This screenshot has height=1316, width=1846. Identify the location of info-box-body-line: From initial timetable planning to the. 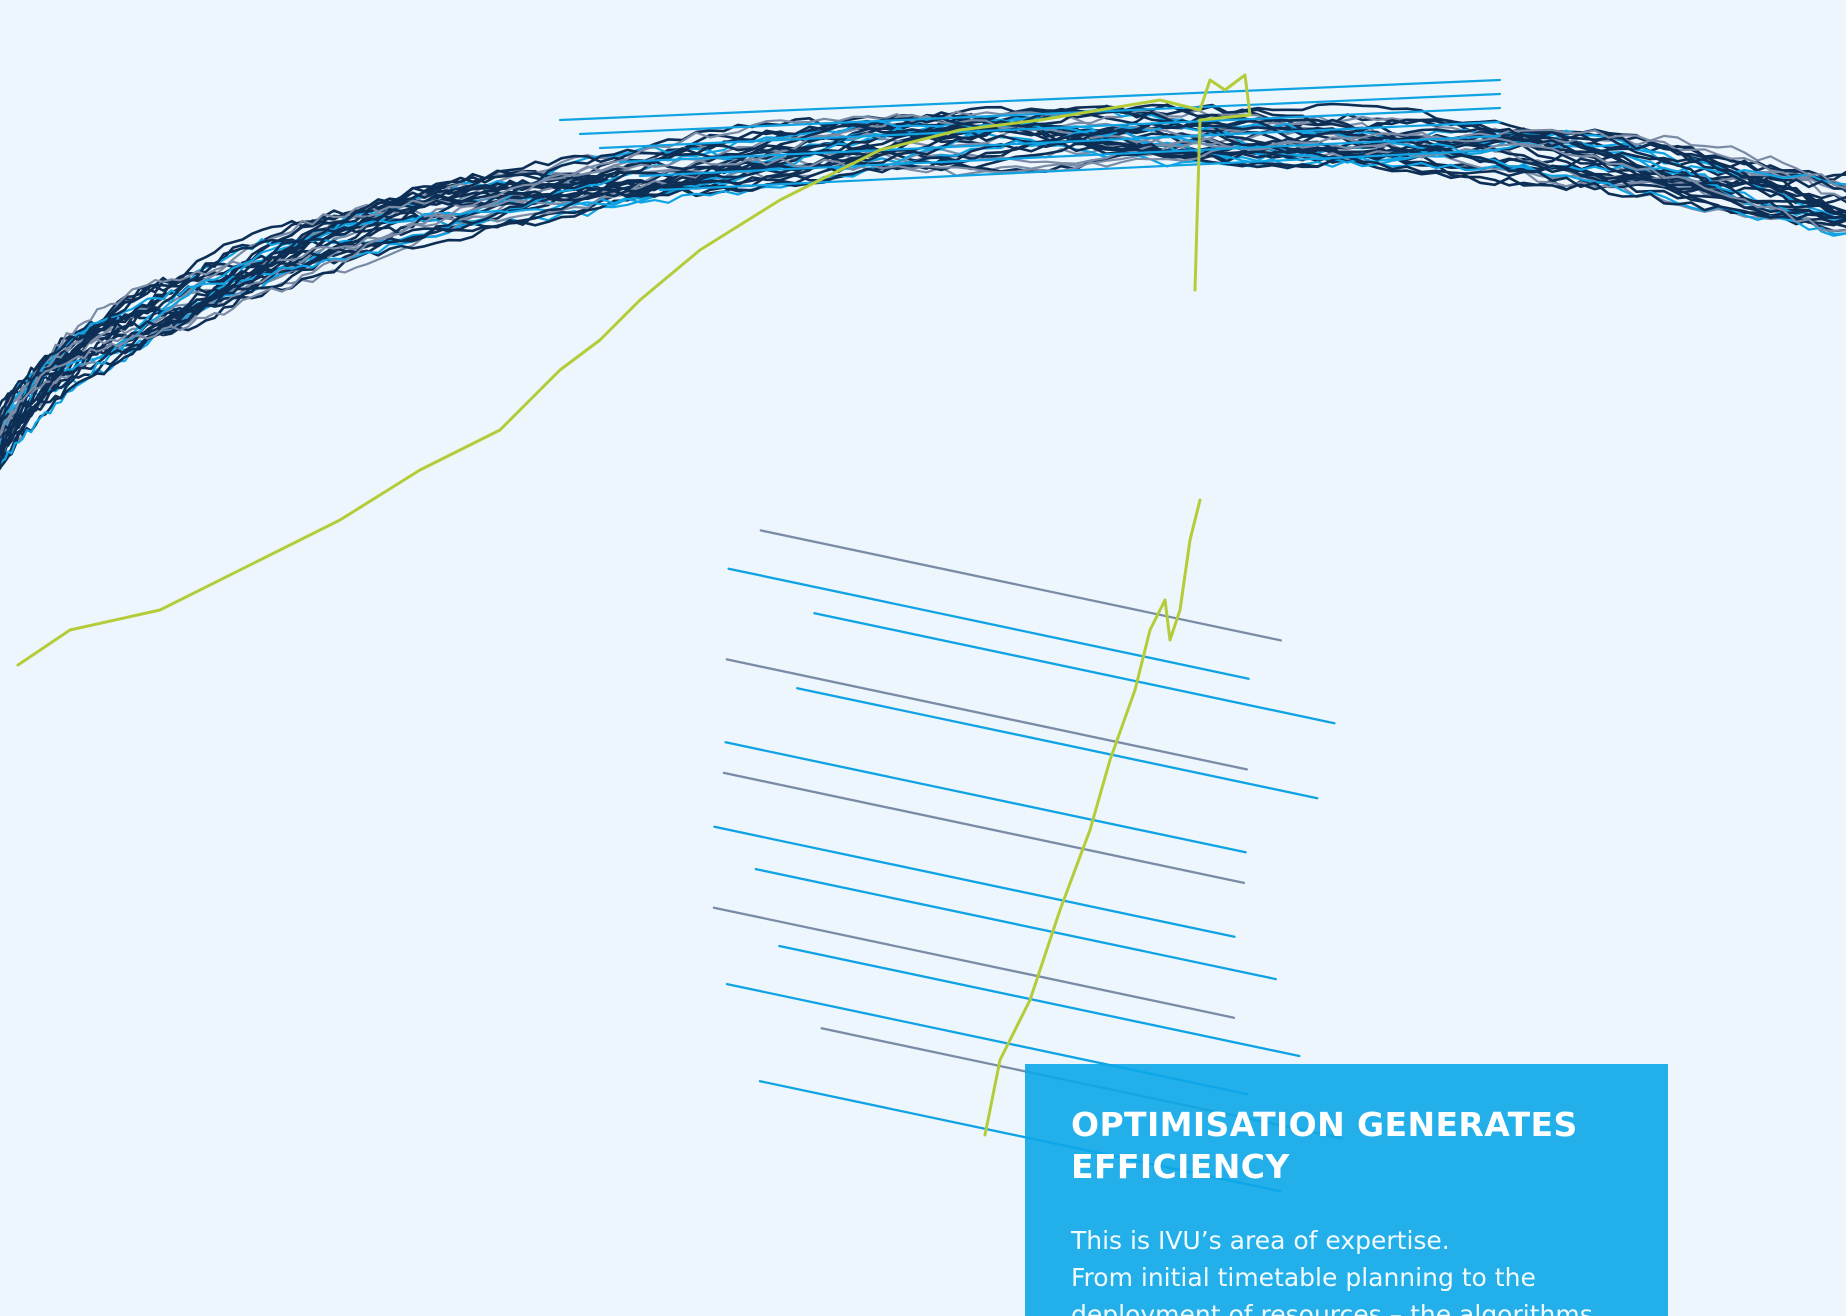
(1303, 1277).